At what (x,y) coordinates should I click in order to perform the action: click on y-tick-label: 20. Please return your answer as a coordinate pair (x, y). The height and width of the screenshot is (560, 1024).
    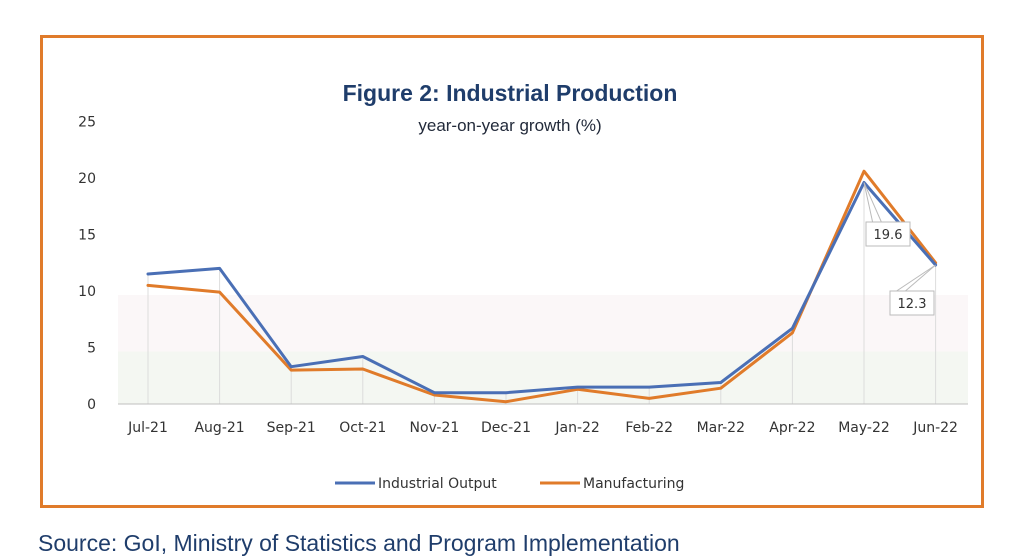
    Looking at the image, I should click on (87, 179).